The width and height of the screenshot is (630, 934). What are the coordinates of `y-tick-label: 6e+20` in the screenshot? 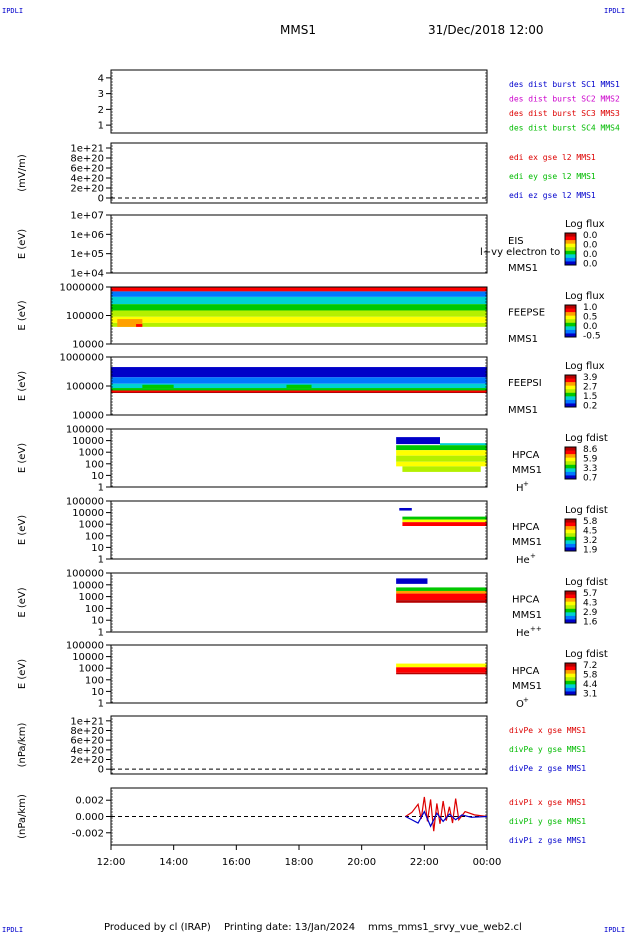 It's located at (87, 169).